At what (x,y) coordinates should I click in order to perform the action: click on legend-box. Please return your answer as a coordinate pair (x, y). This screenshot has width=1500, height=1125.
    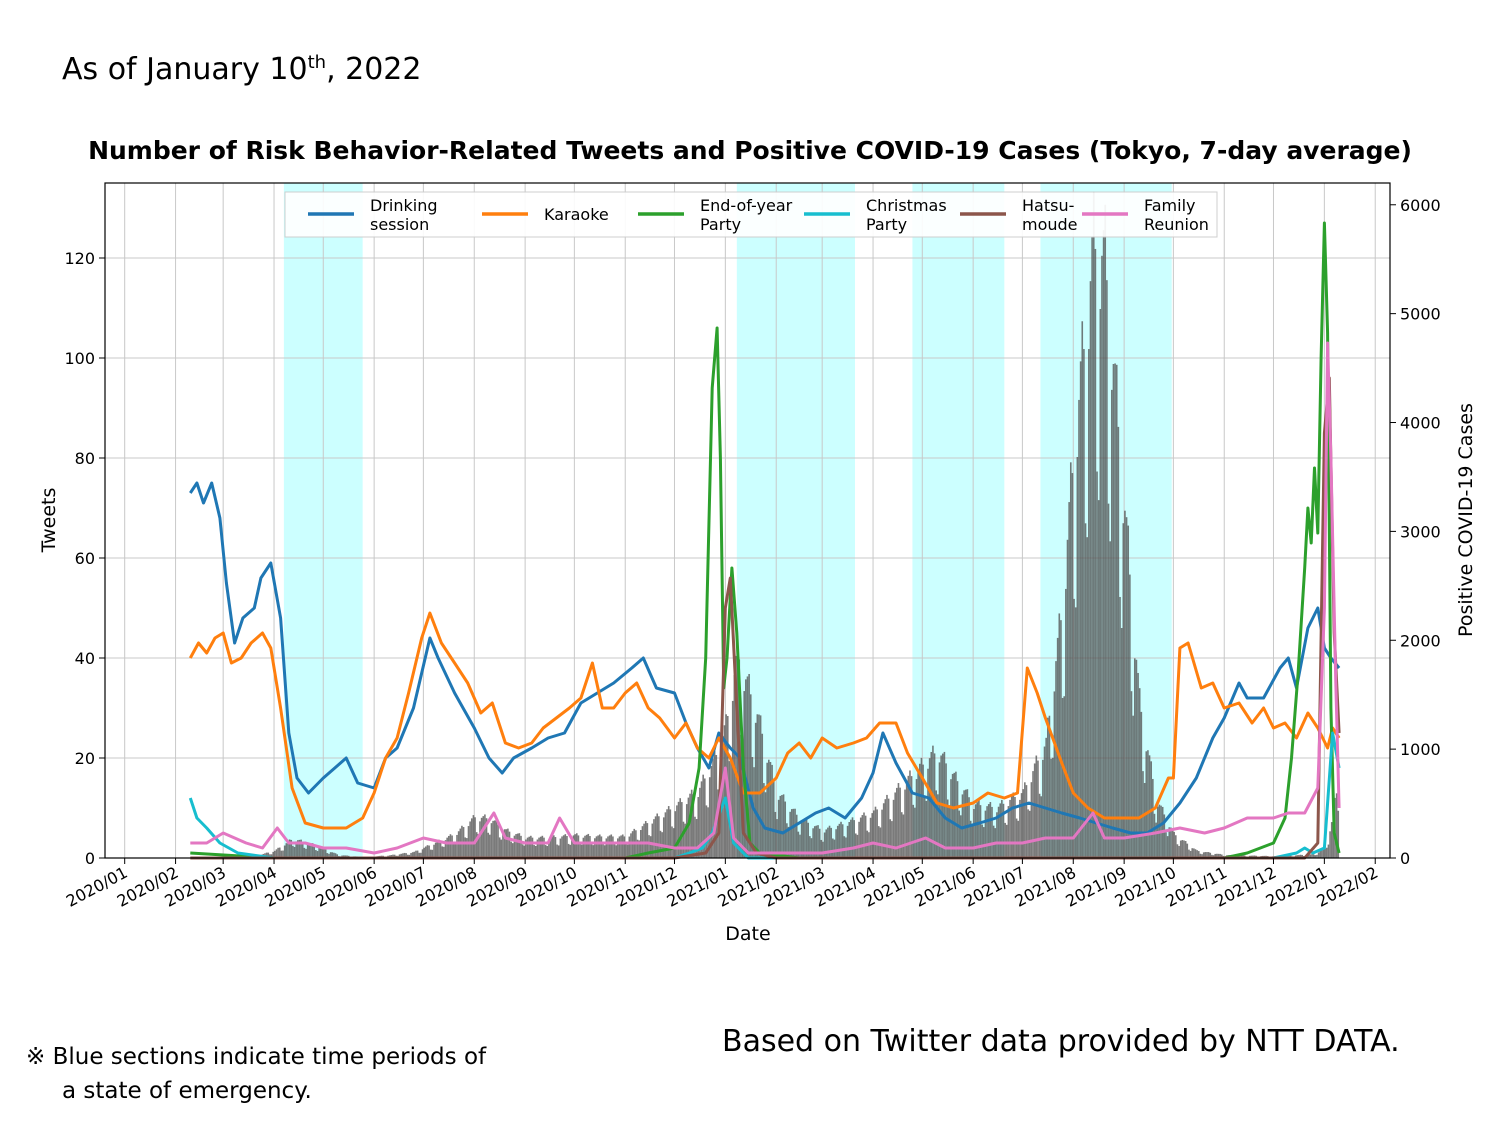
    Looking at the image, I should click on (751, 214).